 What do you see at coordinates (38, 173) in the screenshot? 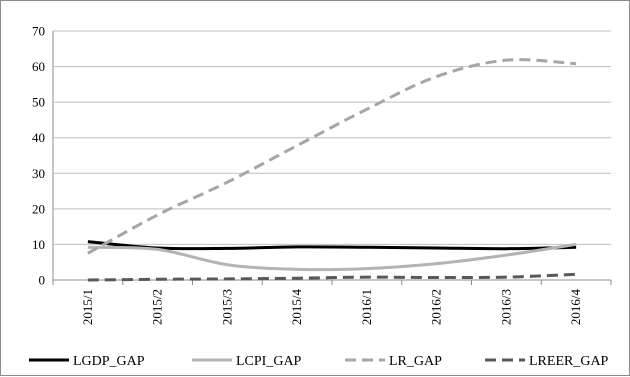
I see `y-tick-label-30: 30` at bounding box center [38, 173].